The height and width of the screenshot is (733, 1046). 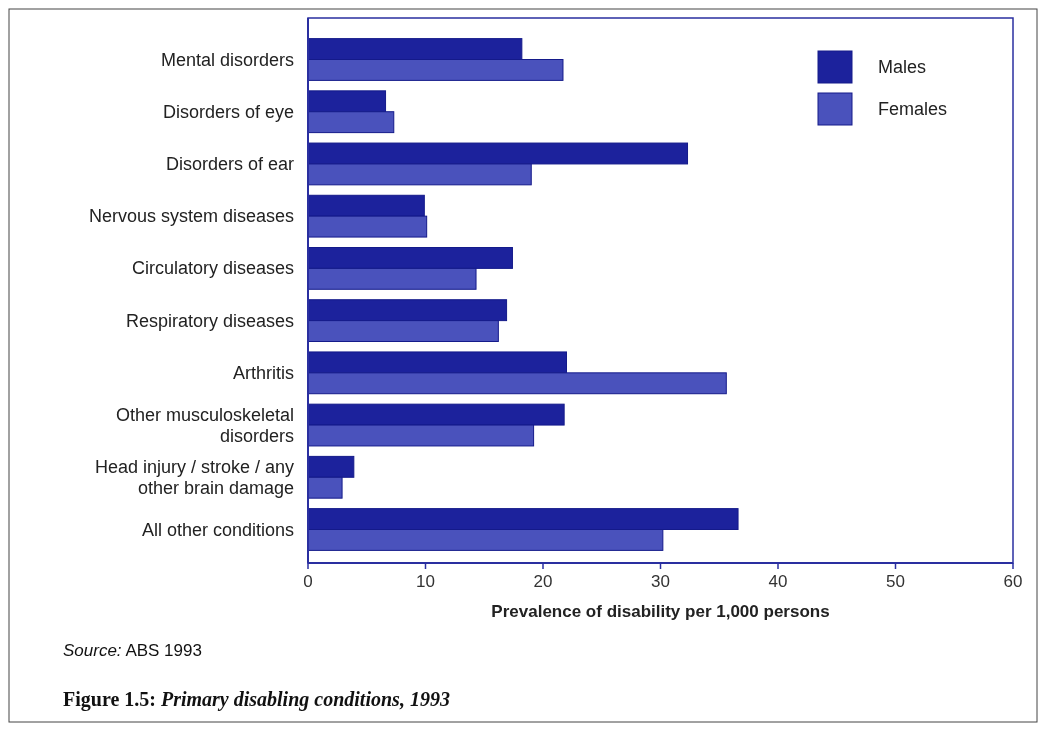 I want to click on y-tick-label: Nervous system diseases, so click(x=191, y=216).